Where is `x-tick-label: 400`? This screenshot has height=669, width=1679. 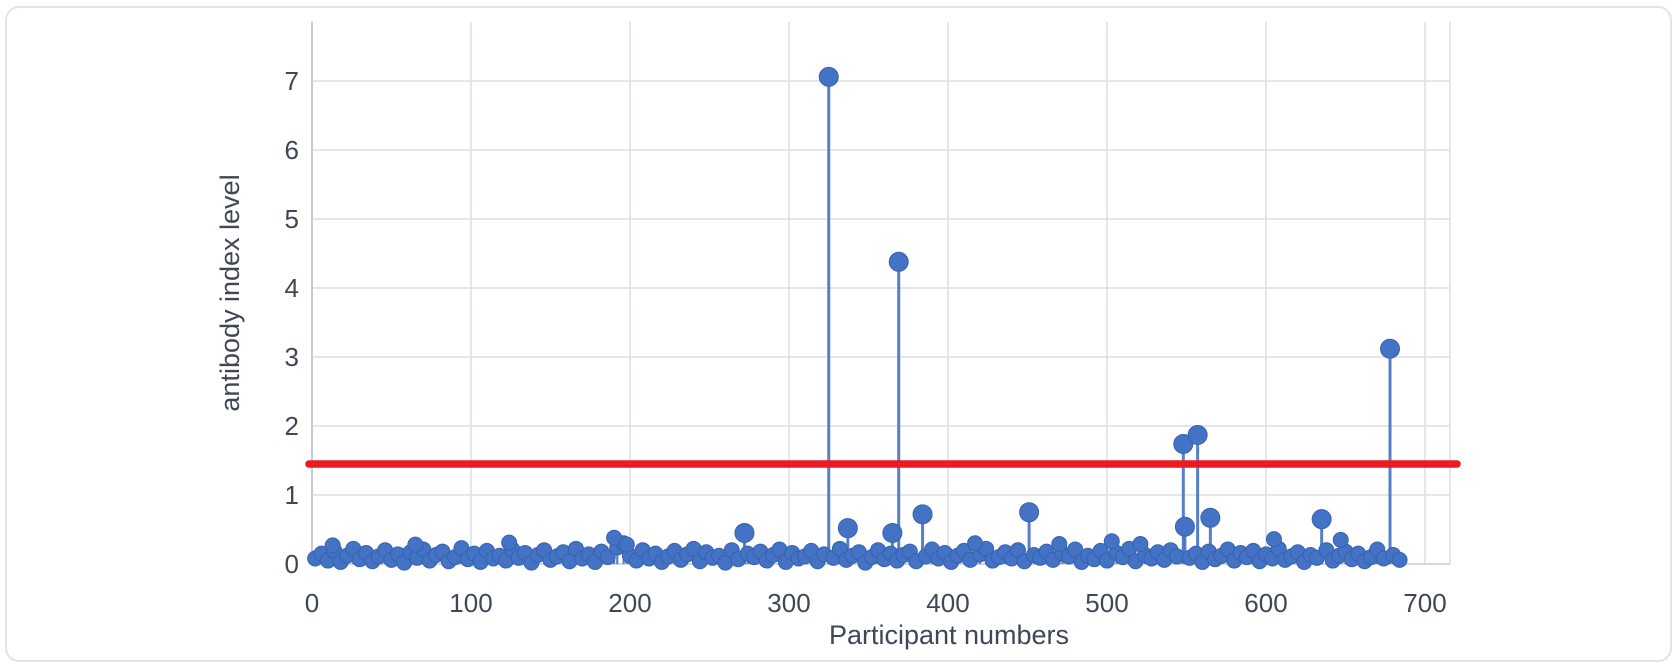 x-tick-label: 400 is located at coordinates (947, 603).